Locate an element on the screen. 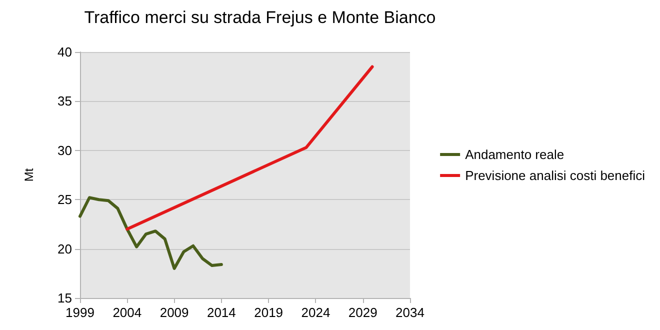 Image resolution: width=660 pixels, height=330 pixels. x-tick-label: 2019 is located at coordinates (269, 312).